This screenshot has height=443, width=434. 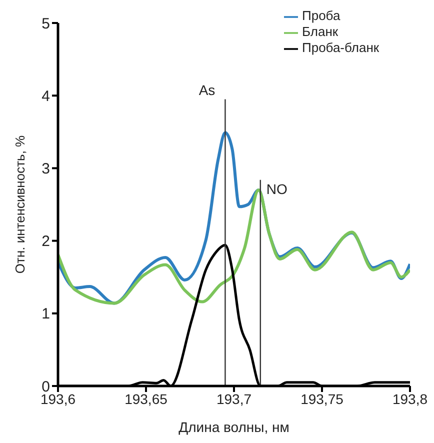 I want to click on legend-label: Проба, so click(x=321, y=15).